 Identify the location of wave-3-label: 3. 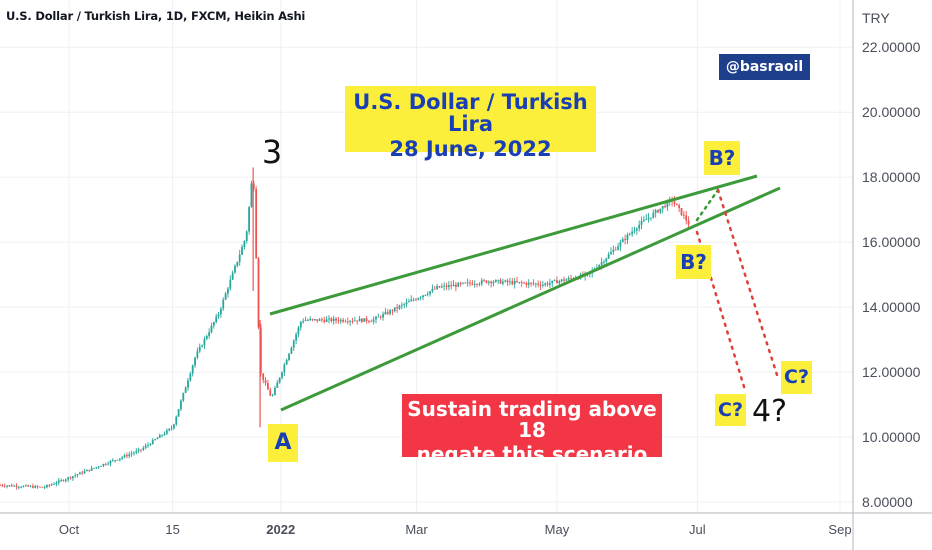
(272, 152).